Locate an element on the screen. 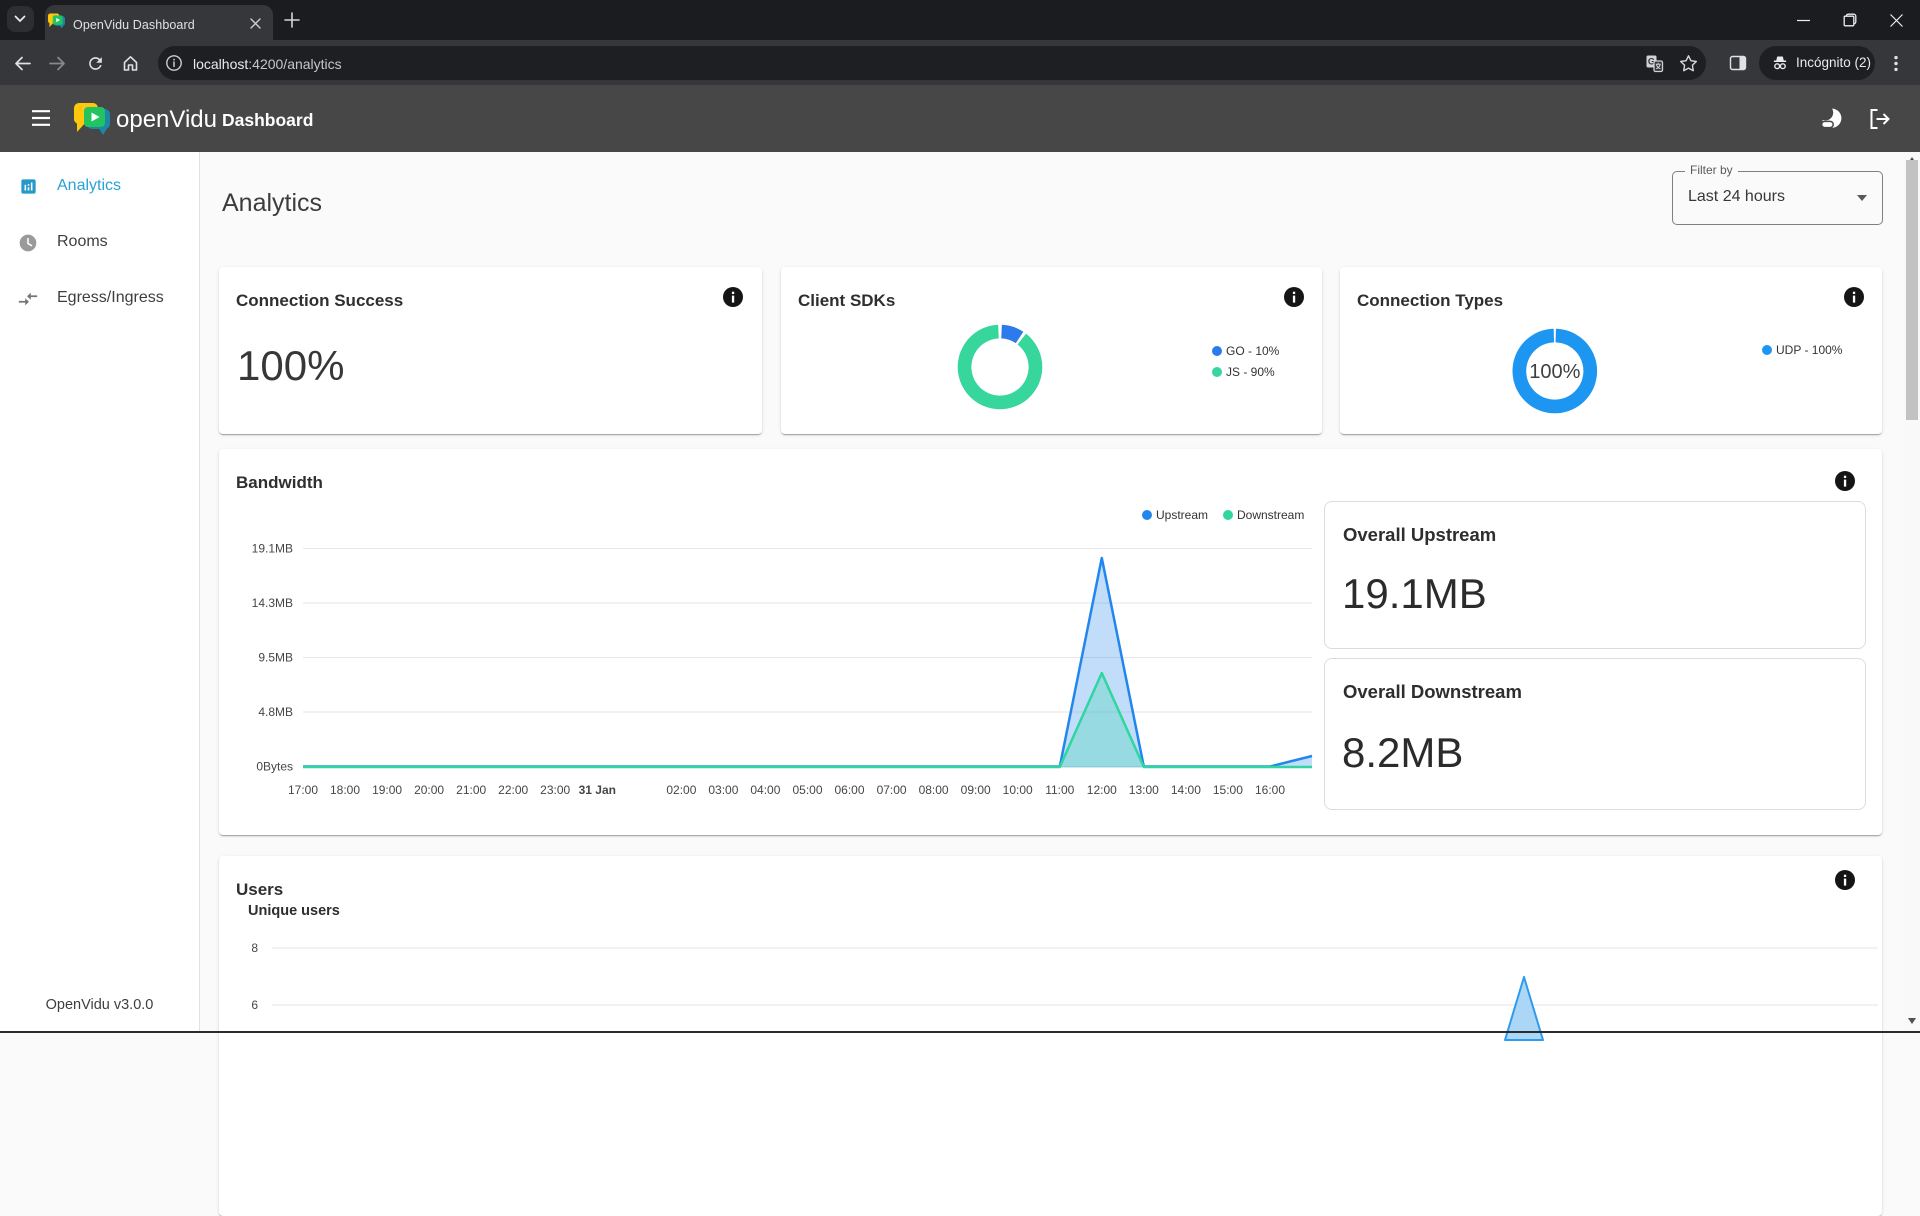 This screenshot has height=1216, width=1920. svg-text: 17:00 is located at coordinates (303, 790).